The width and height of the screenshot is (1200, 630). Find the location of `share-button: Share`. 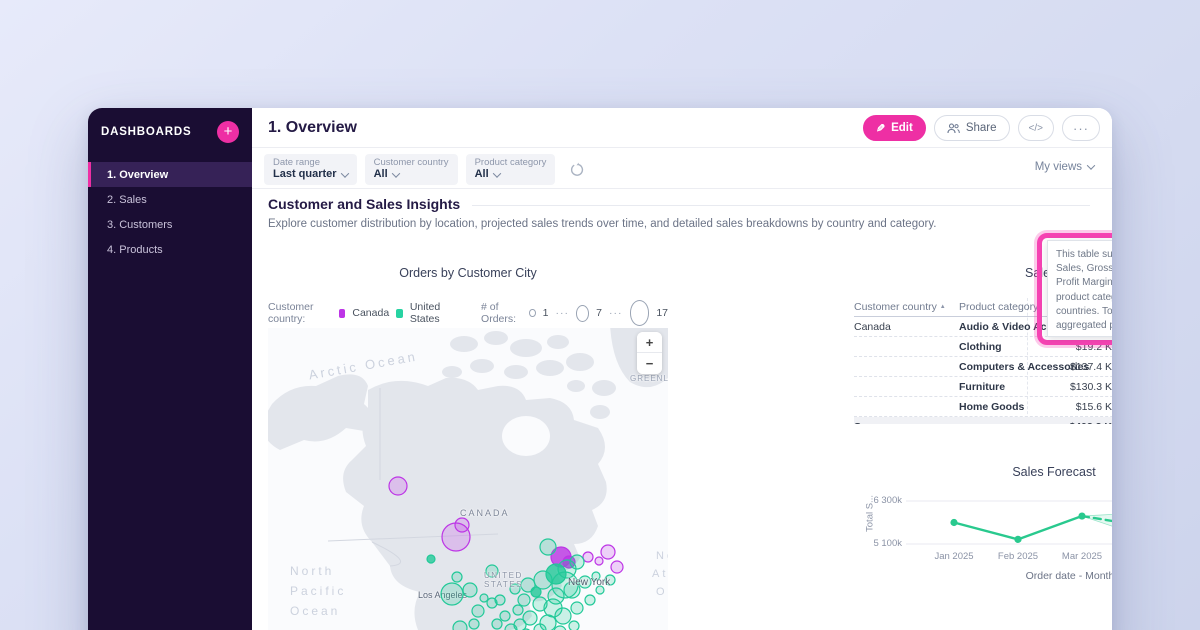

share-button: Share is located at coordinates (971, 128).